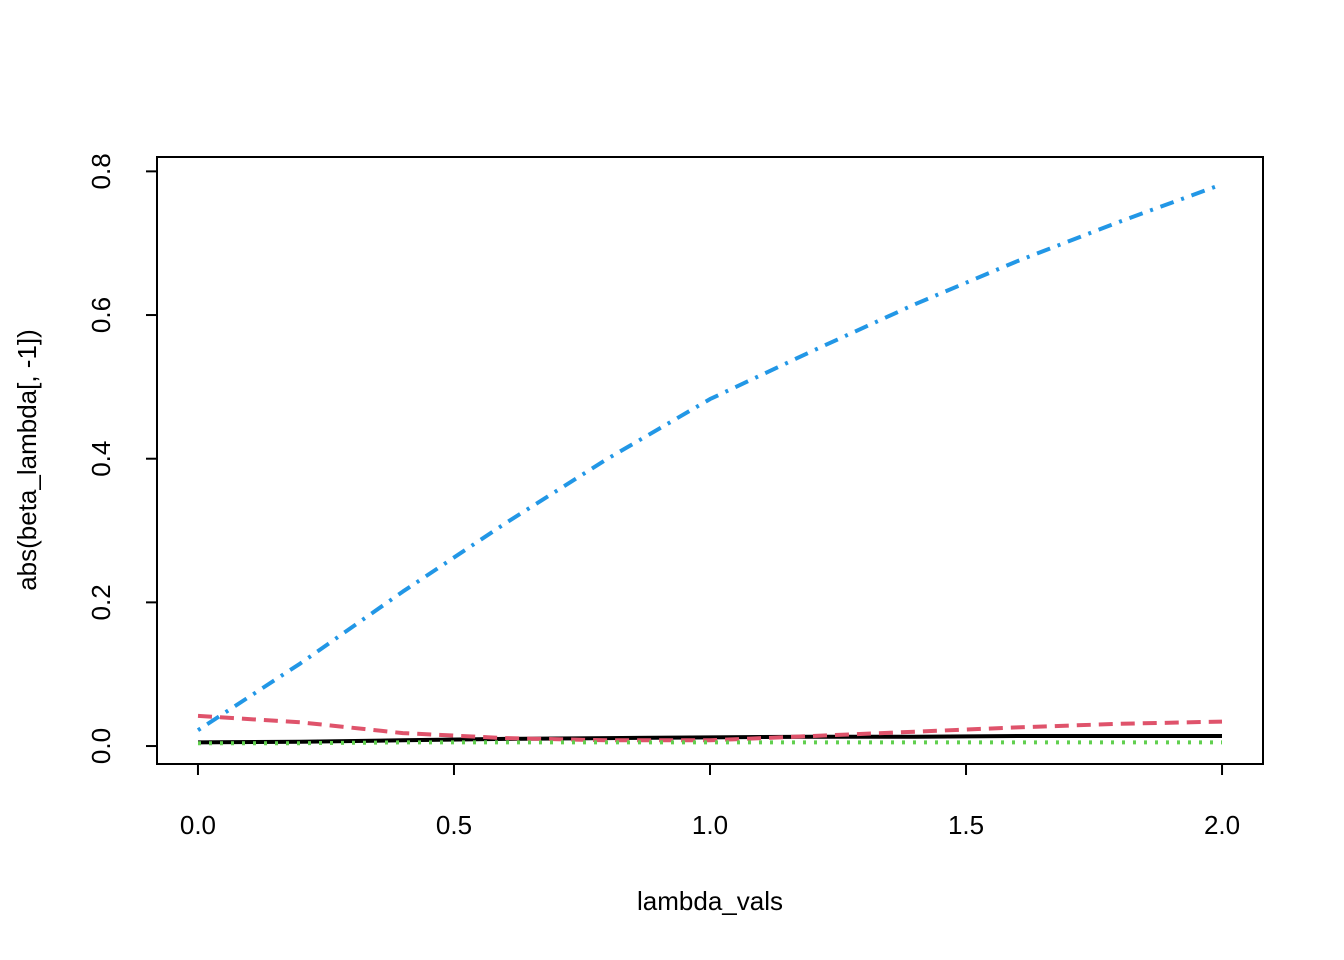 The image size is (1344, 960). Describe the element at coordinates (122, 458) in the screenshot. I see `y-axis: 0.0 0.2 0.4 0.6 0.8` at that location.